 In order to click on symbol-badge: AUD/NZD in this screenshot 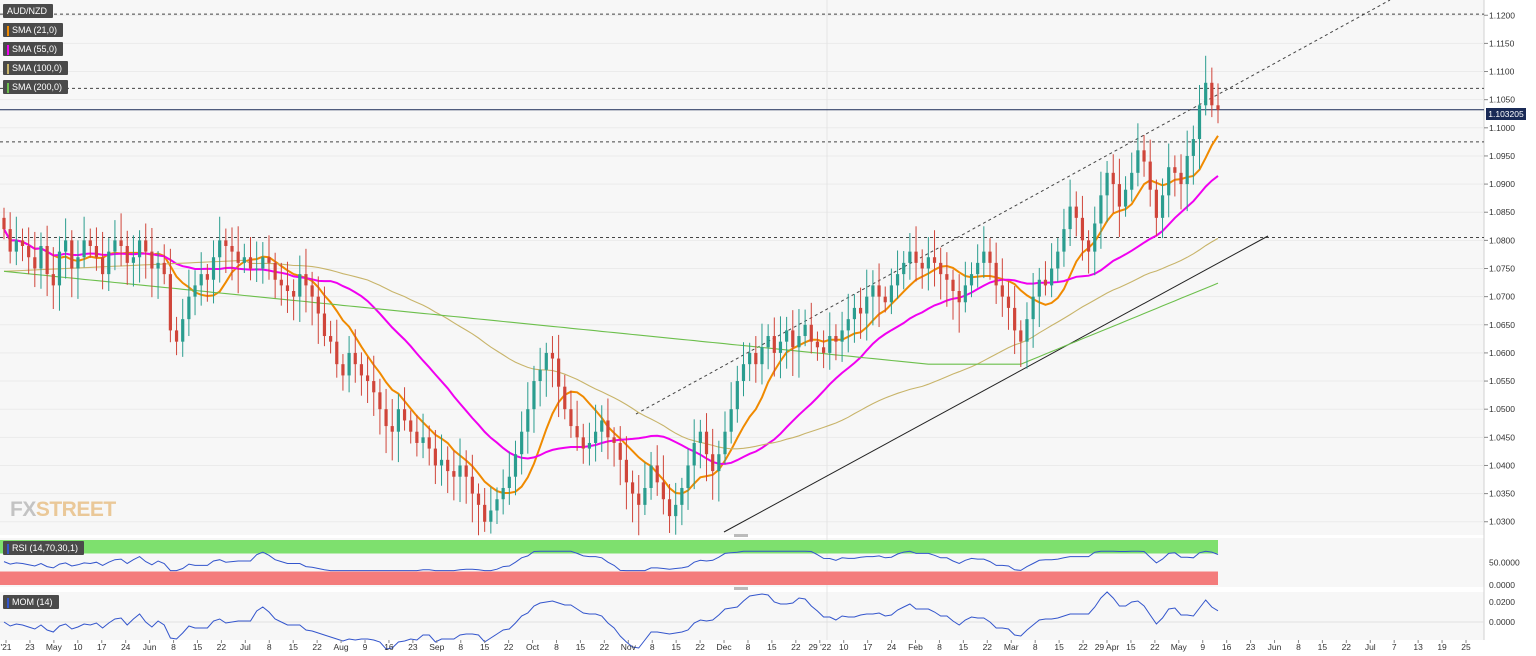, I will do `click(28, 11)`.